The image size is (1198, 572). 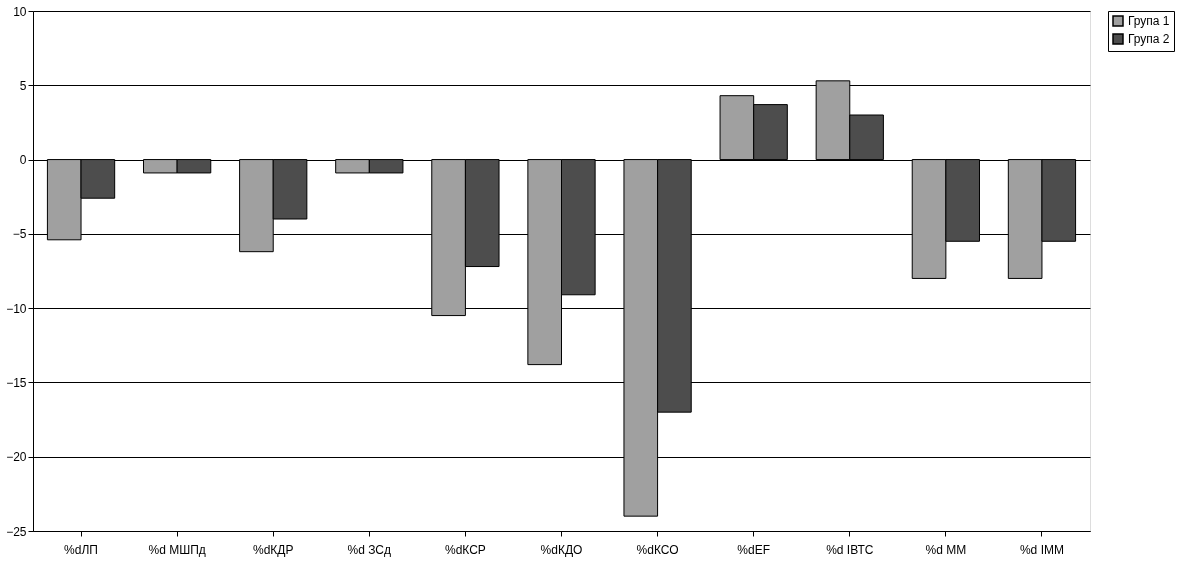 What do you see at coordinates (657, 549) in the screenshot?
I see `x-tick-label: %dКСО` at bounding box center [657, 549].